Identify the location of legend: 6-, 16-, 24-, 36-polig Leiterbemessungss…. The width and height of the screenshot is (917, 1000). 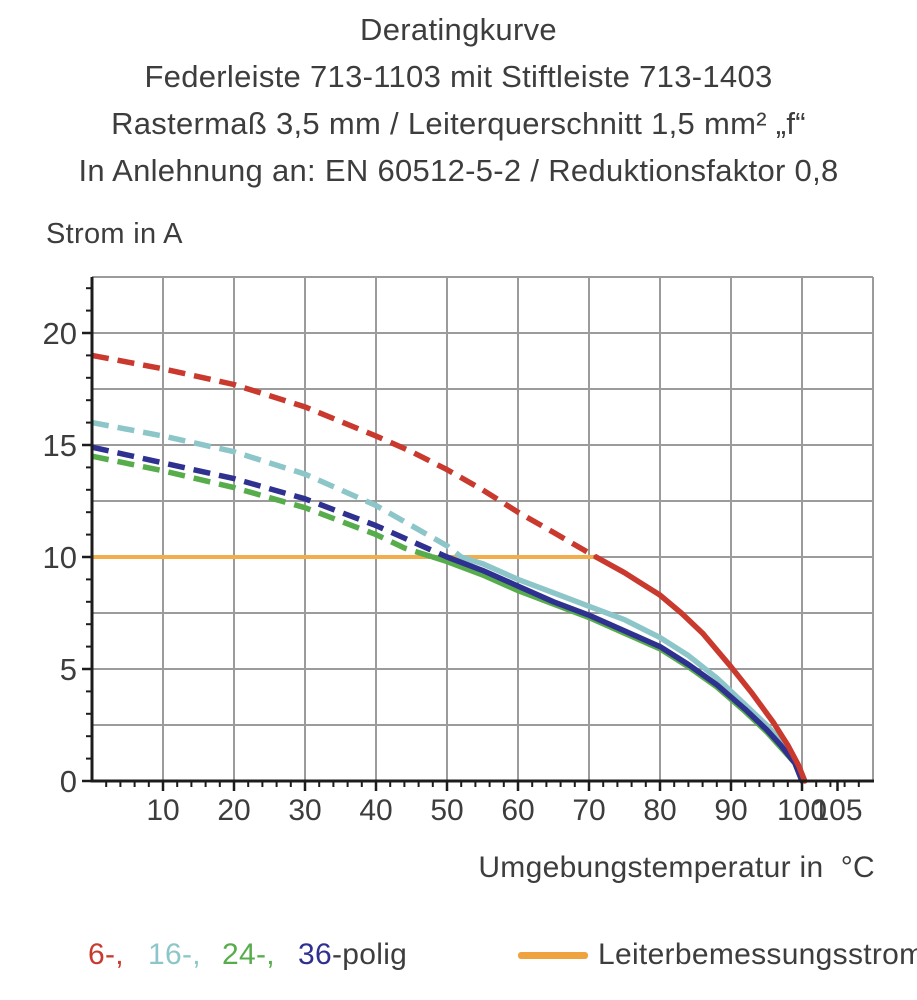
(458, 958).